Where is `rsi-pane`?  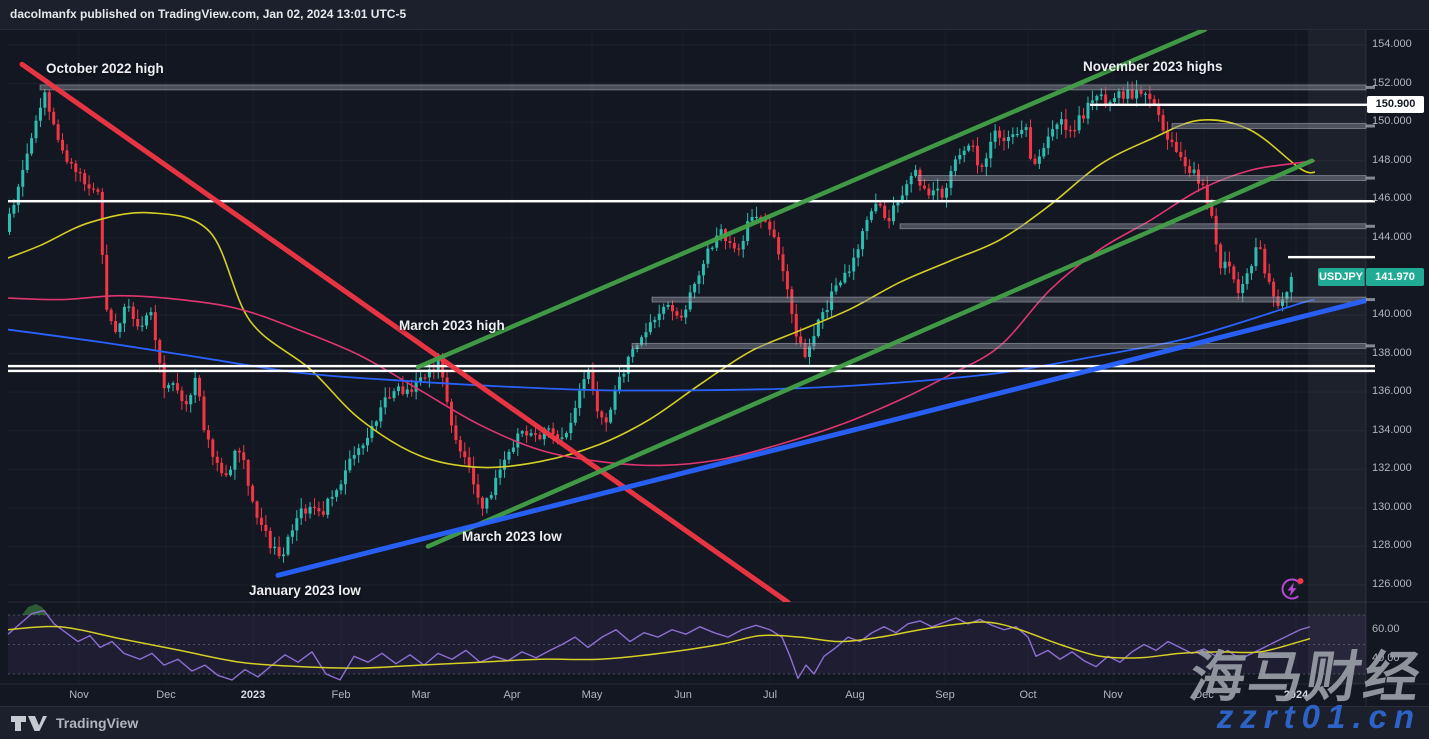
rsi-pane is located at coordinates (686, 642).